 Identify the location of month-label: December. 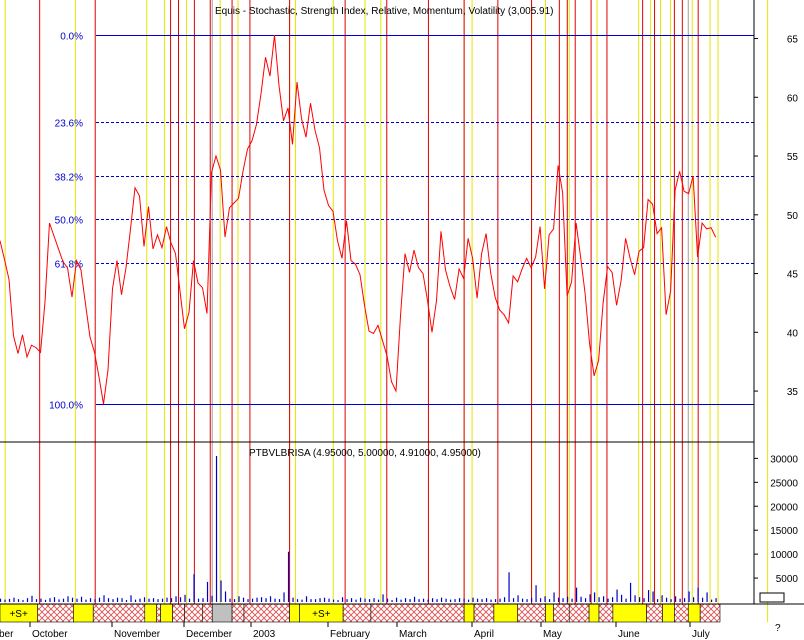
(209, 634).